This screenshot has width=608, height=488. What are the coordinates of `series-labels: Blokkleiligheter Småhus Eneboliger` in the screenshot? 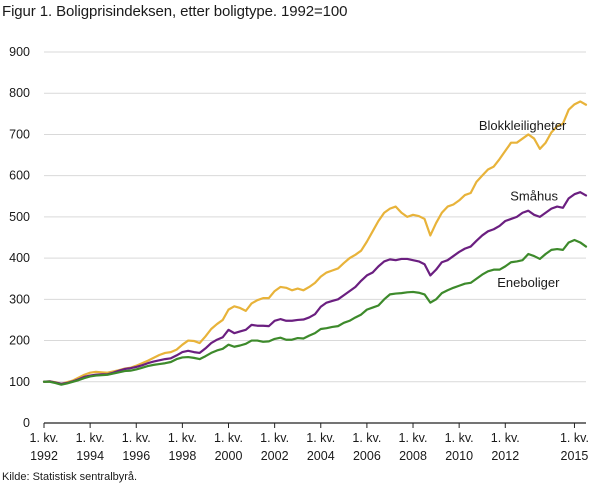 It's located at (523, 204).